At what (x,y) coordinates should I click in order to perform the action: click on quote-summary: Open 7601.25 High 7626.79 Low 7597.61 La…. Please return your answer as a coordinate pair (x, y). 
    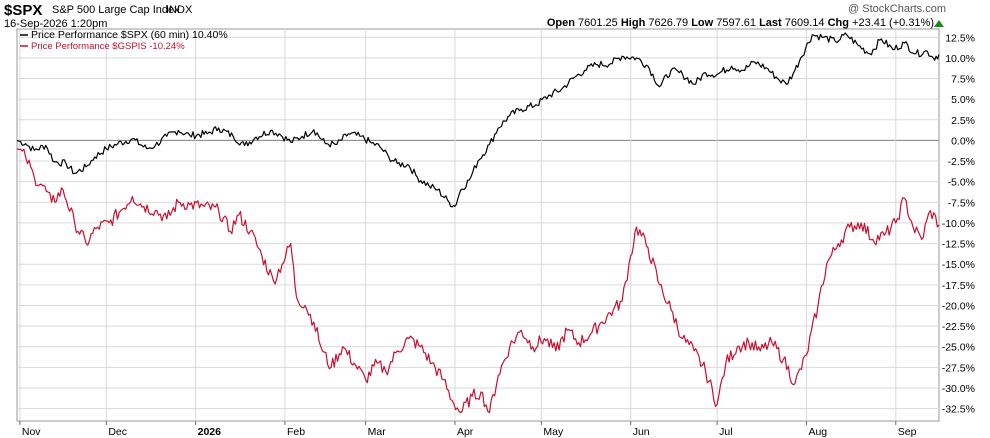
    Looking at the image, I should click on (740, 23).